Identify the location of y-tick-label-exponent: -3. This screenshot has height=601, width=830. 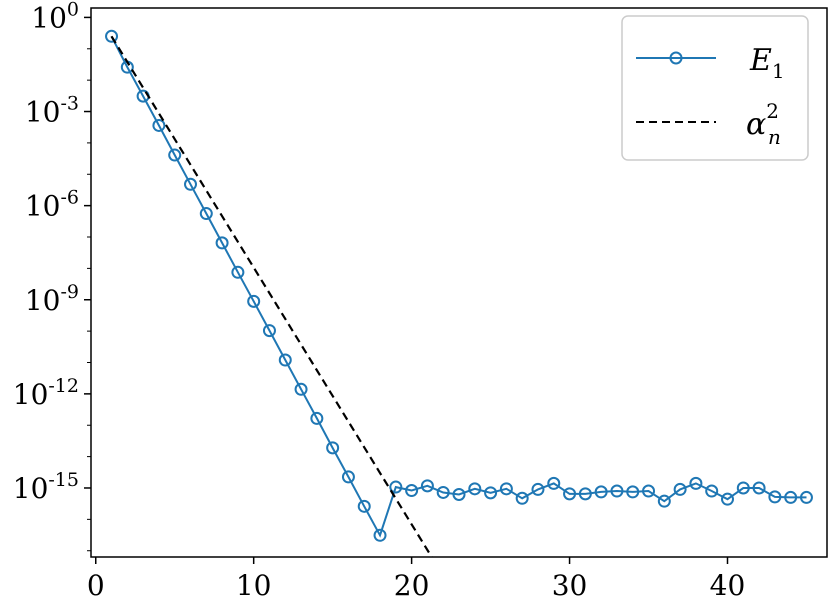
(69, 104).